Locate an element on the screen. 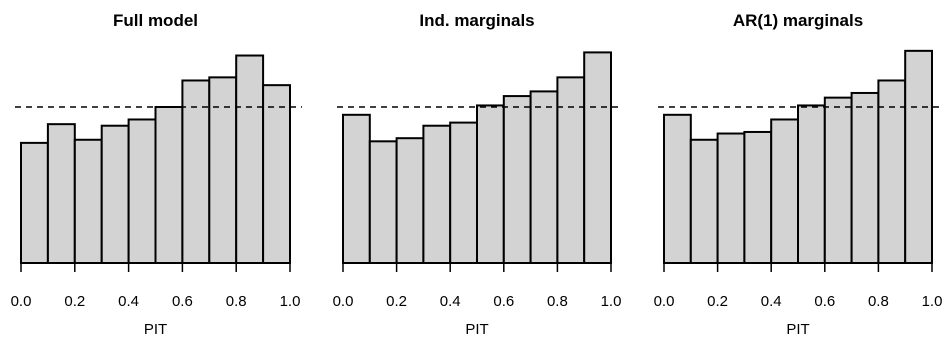 The image size is (947, 338). panel-title: Full model is located at coordinates (155, 20).